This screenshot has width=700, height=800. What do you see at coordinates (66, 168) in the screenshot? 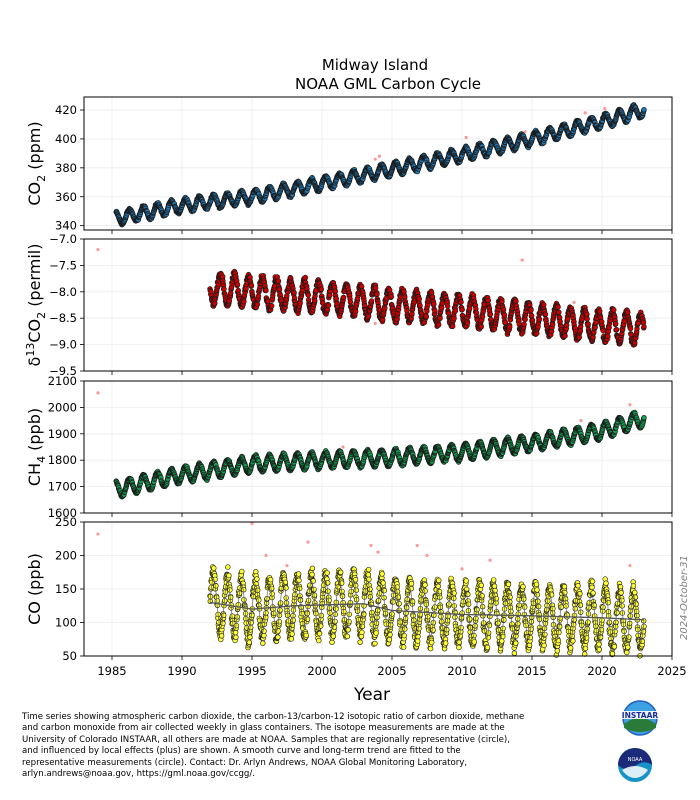
I see `y-tick-label: 380` at bounding box center [66, 168].